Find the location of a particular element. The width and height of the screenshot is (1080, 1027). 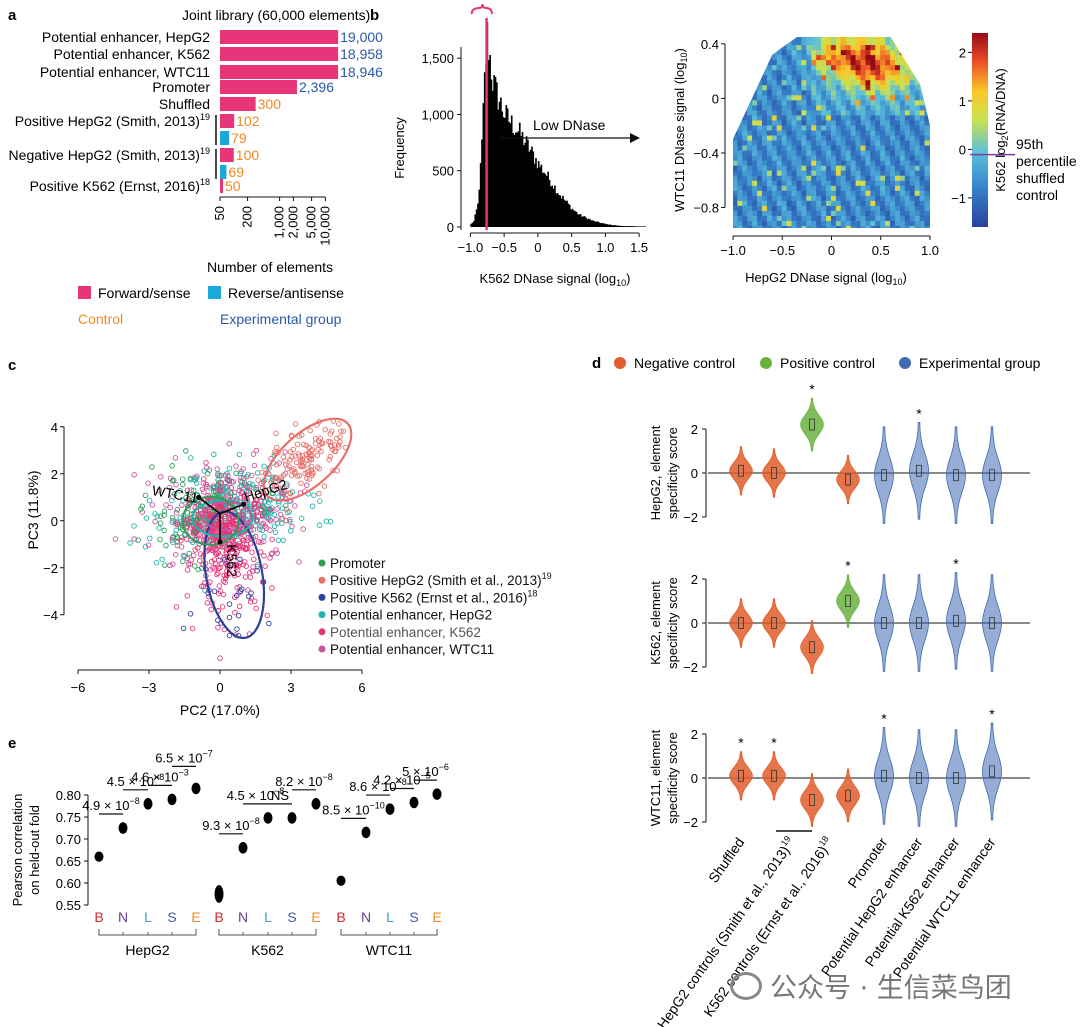

violin-ylabel: specificity score is located at coordinates (672, 623).